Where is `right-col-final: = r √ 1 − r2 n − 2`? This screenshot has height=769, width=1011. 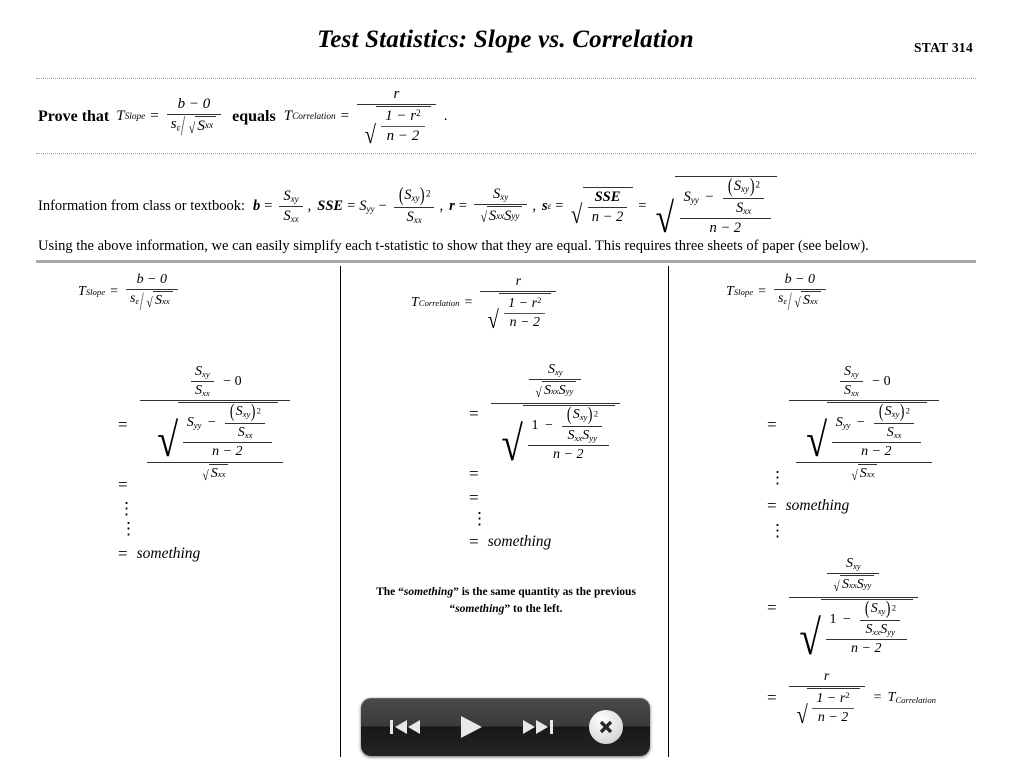 right-col-final: = r √ 1 − r2 n − 2 is located at coordinates (852, 699).